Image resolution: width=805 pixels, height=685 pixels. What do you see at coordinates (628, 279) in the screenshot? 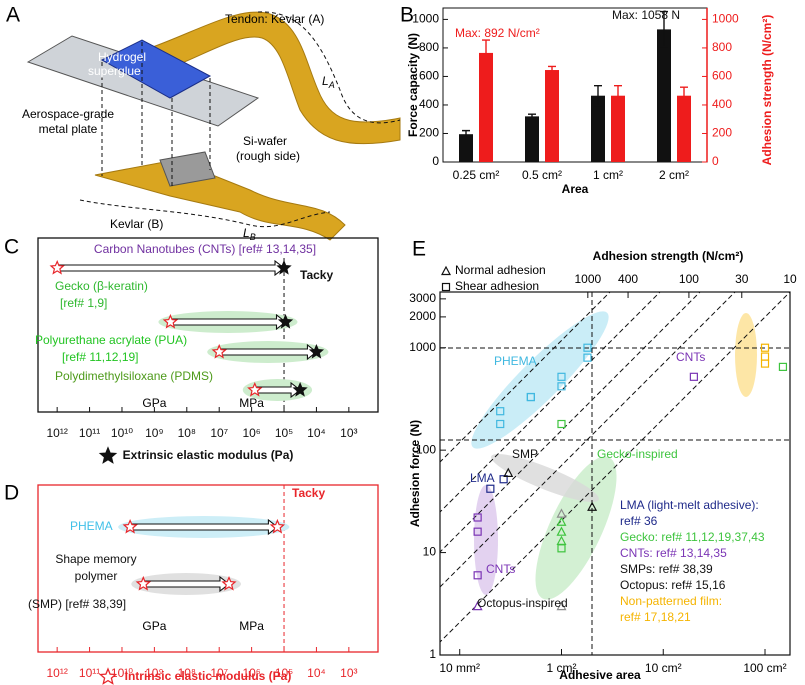
I see `x2-tick-label: 400` at bounding box center [628, 279].